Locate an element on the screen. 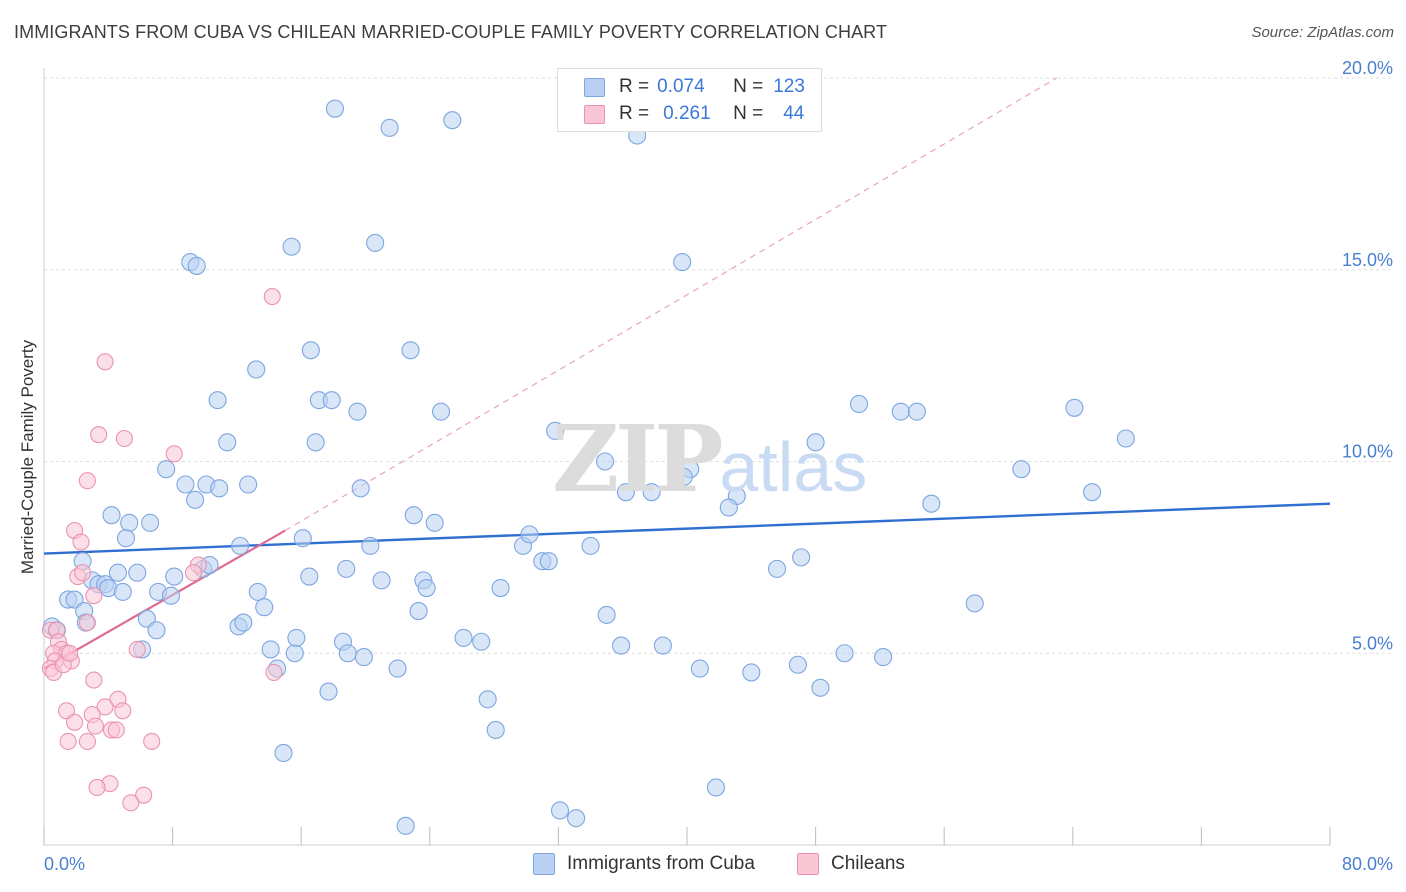 The width and height of the screenshot is (1406, 892). watermark-atlas: atlas is located at coordinates (793, 467).